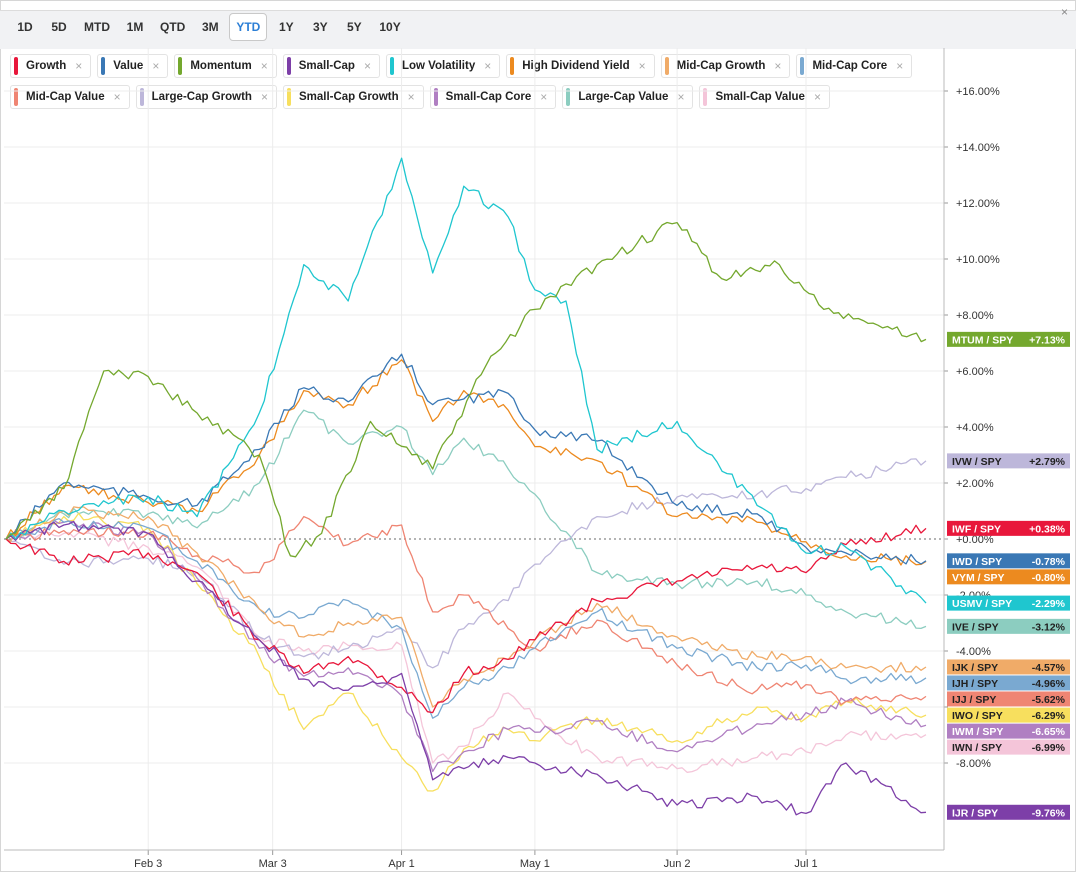 The height and width of the screenshot is (872, 1076). Describe the element at coordinates (973, 764) in the screenshot. I see `y-tick-label: -8.00%` at that location.